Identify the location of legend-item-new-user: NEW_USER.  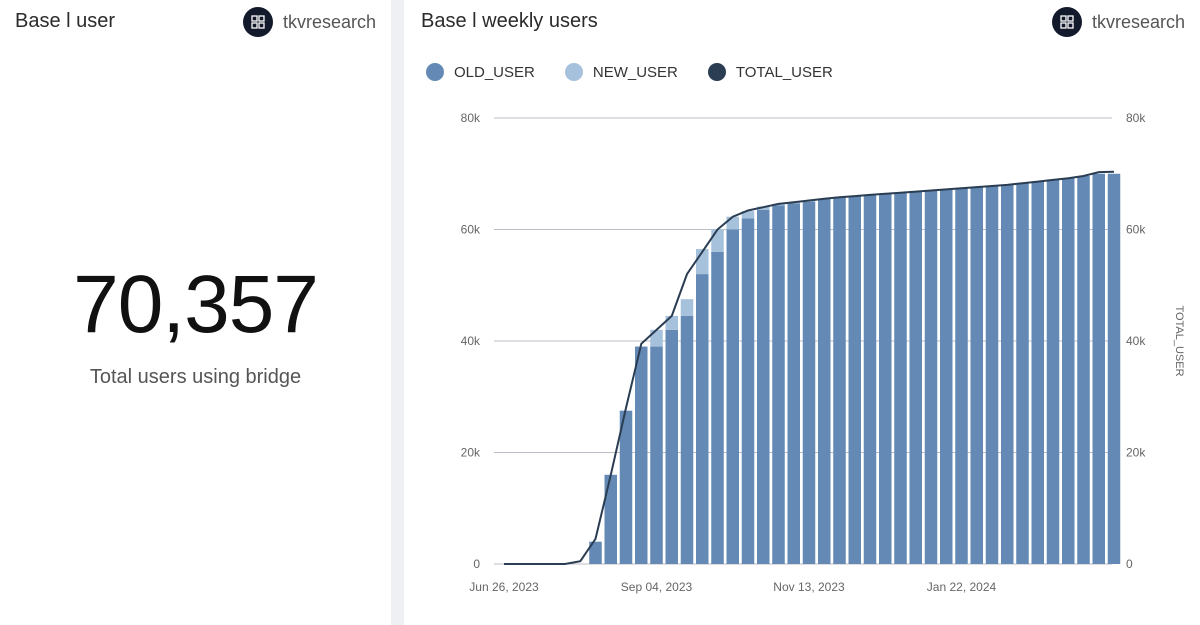
(621, 72).